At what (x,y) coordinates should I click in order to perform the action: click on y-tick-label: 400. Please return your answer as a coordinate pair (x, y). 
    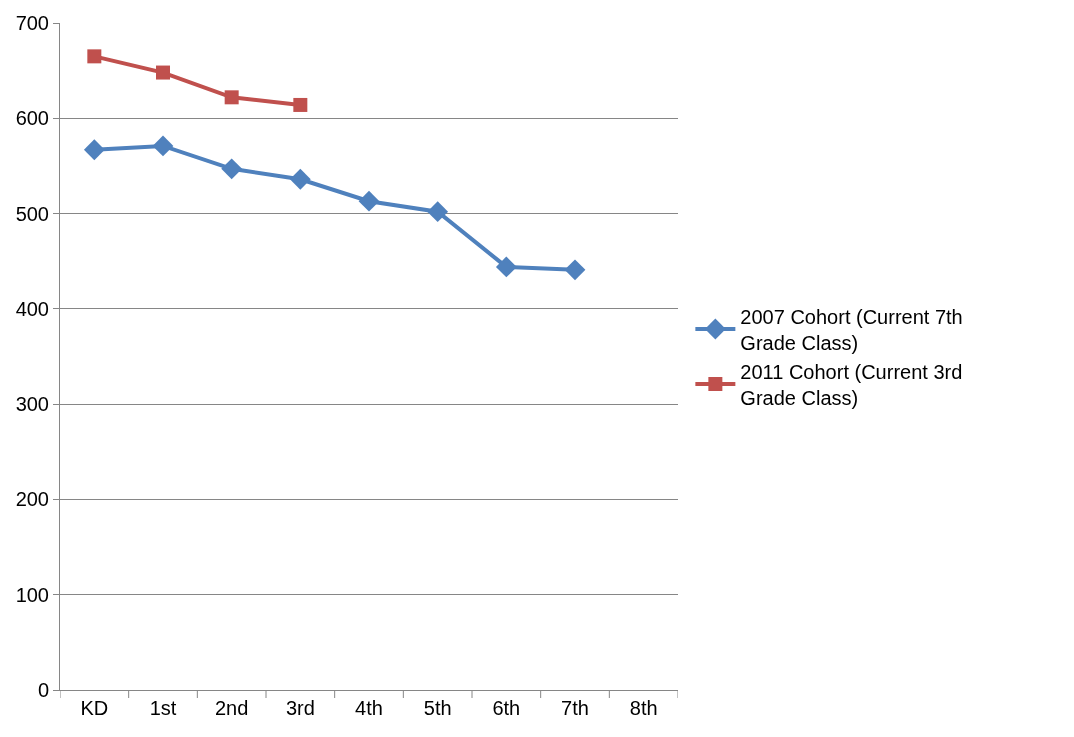
    Looking at the image, I should click on (32, 308).